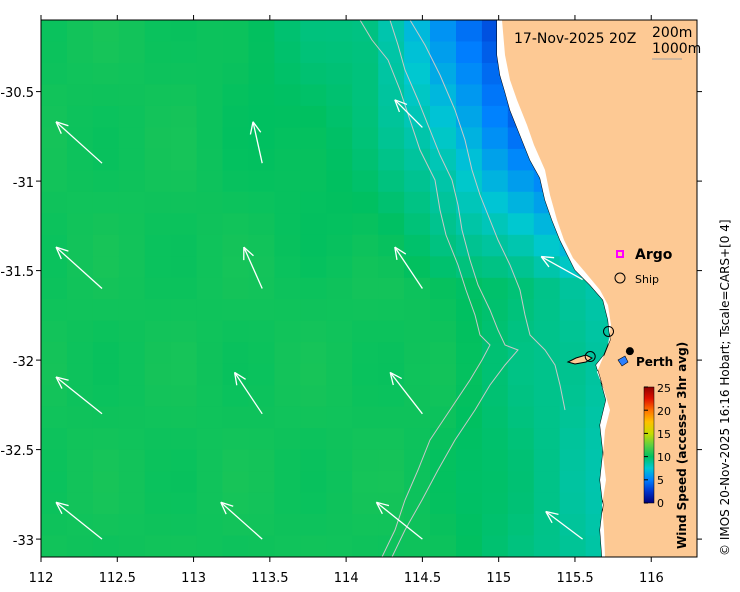 The image size is (740, 592). What do you see at coordinates (629, 351) in the screenshot?
I see `perth-city-marker` at bounding box center [629, 351].